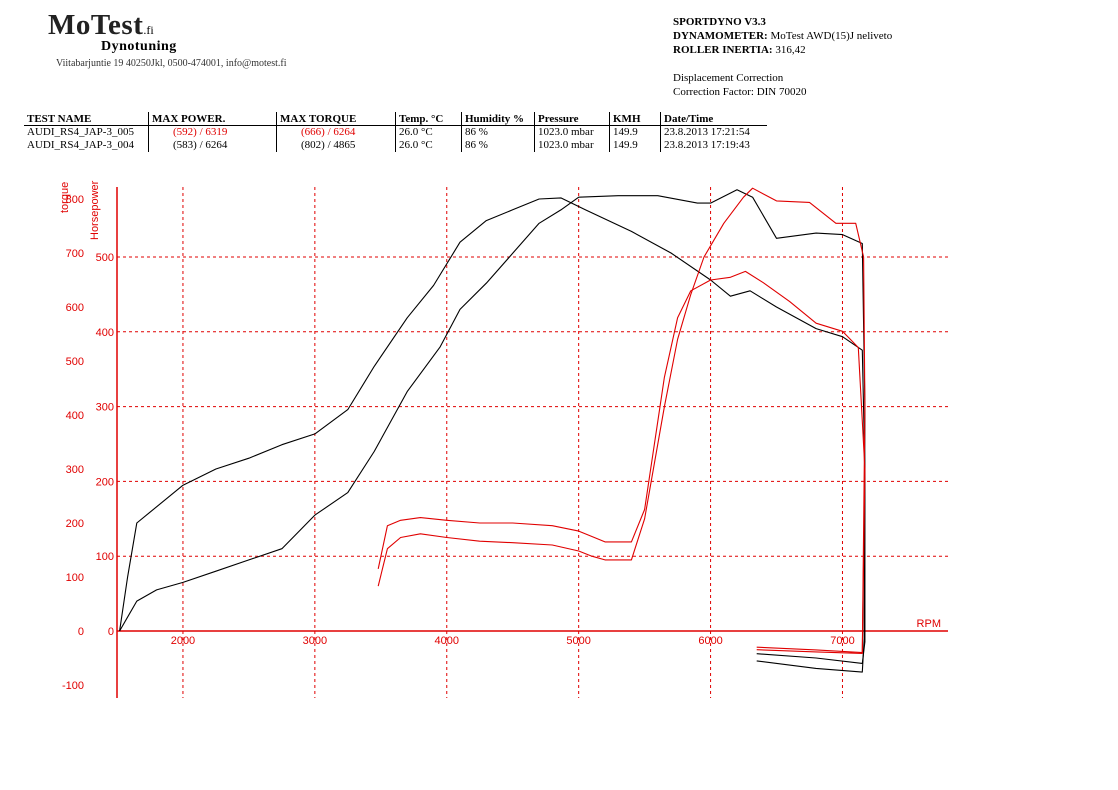  Describe the element at coordinates (148, 30) in the screenshot. I see `logo-domain: .fi` at that location.